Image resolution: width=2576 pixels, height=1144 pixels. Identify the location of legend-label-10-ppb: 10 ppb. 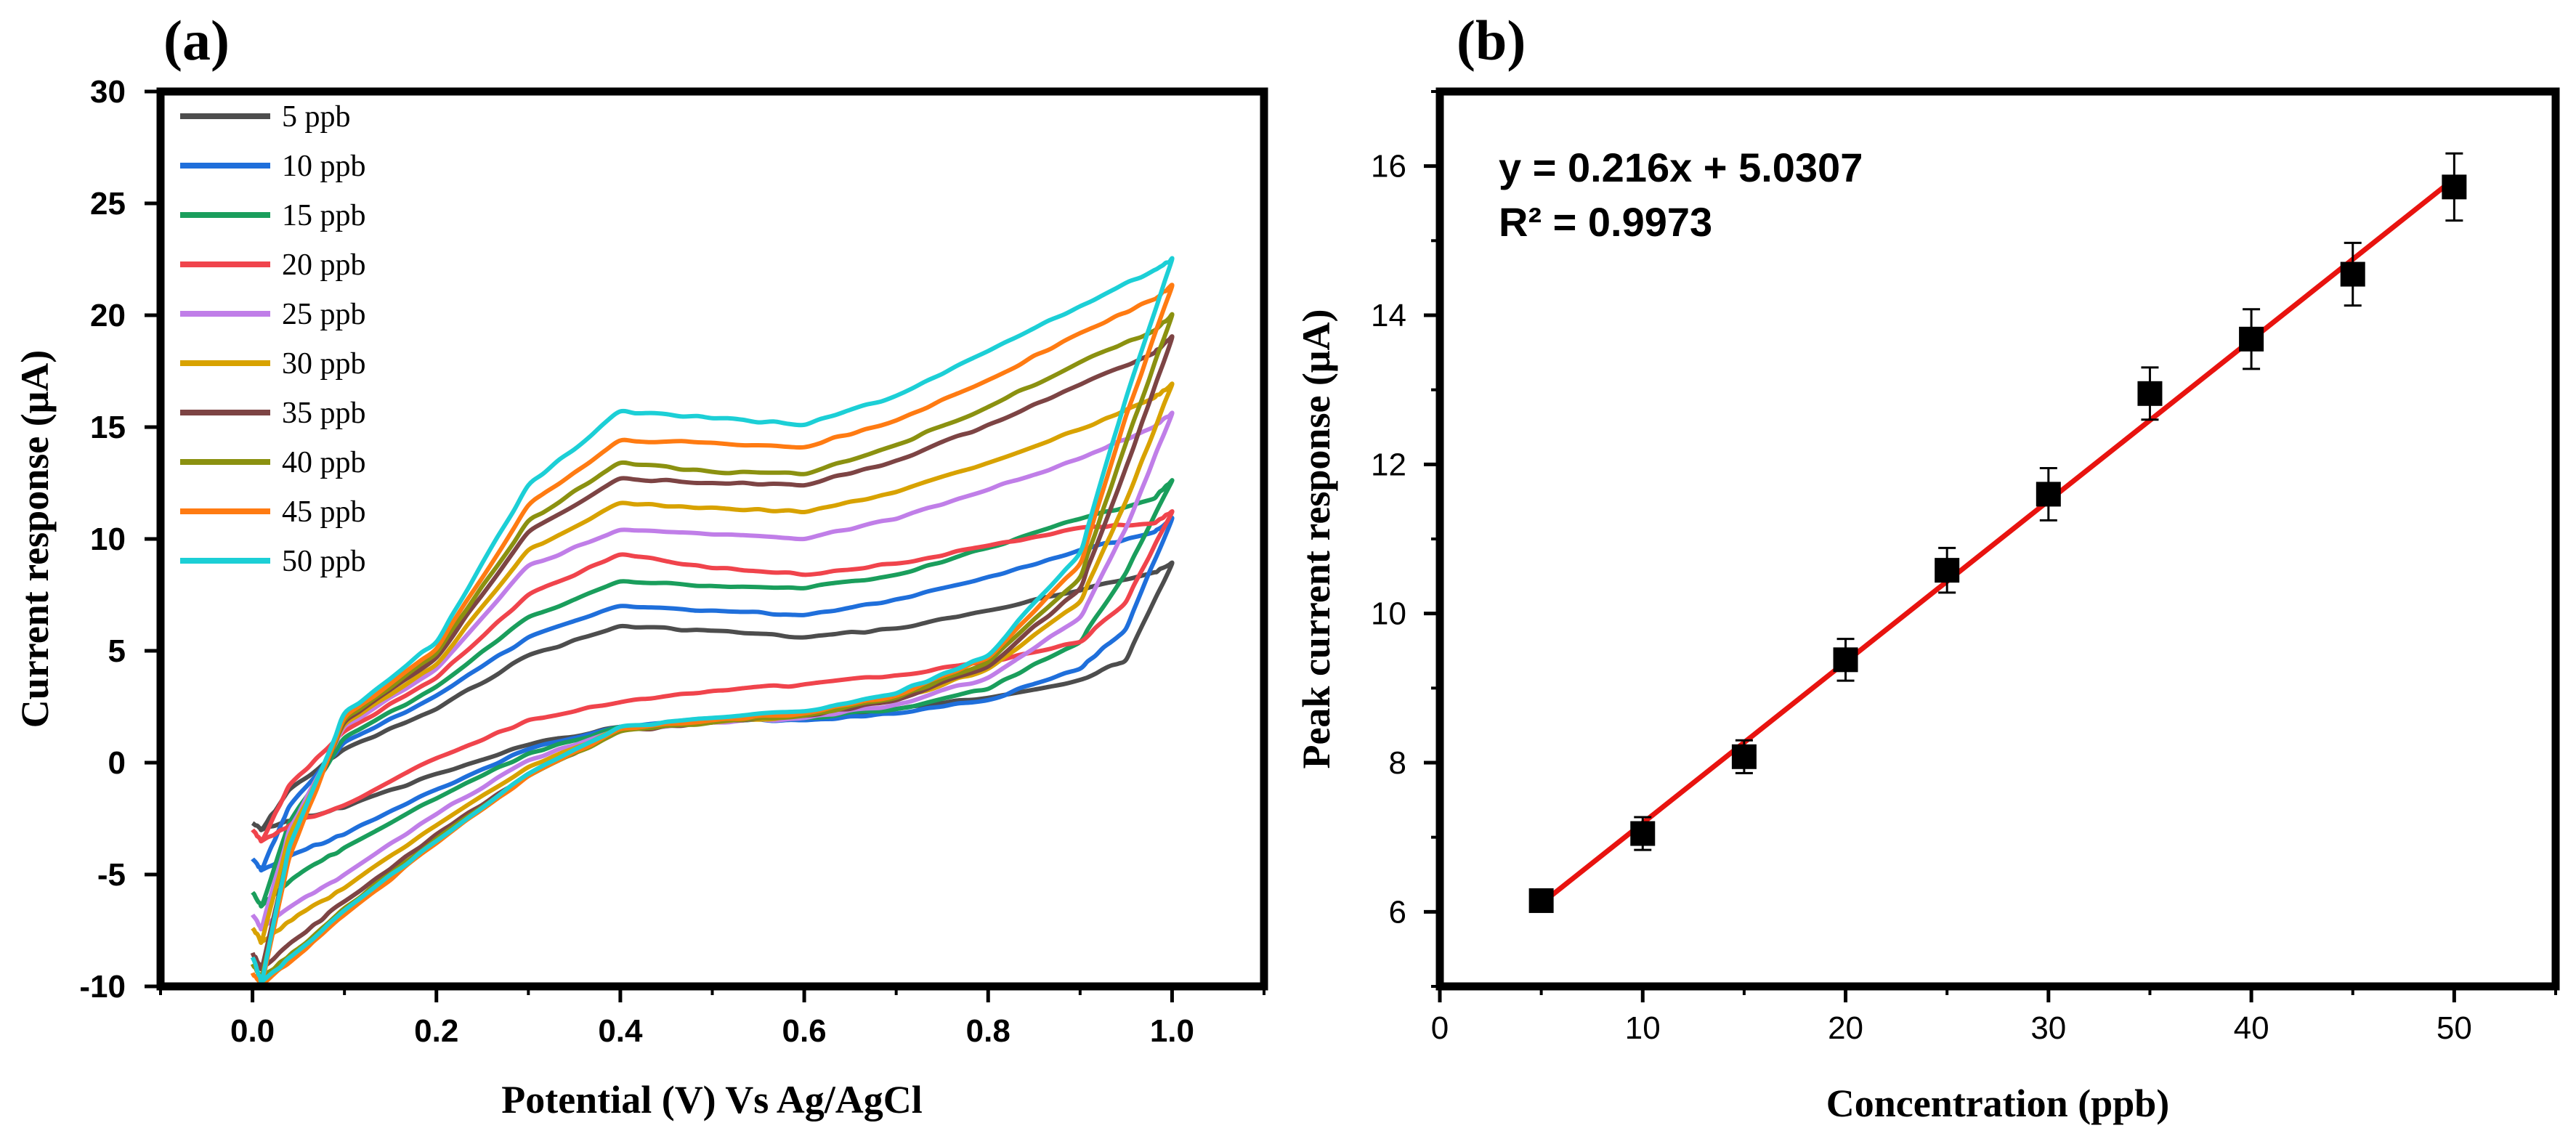
(324, 166).